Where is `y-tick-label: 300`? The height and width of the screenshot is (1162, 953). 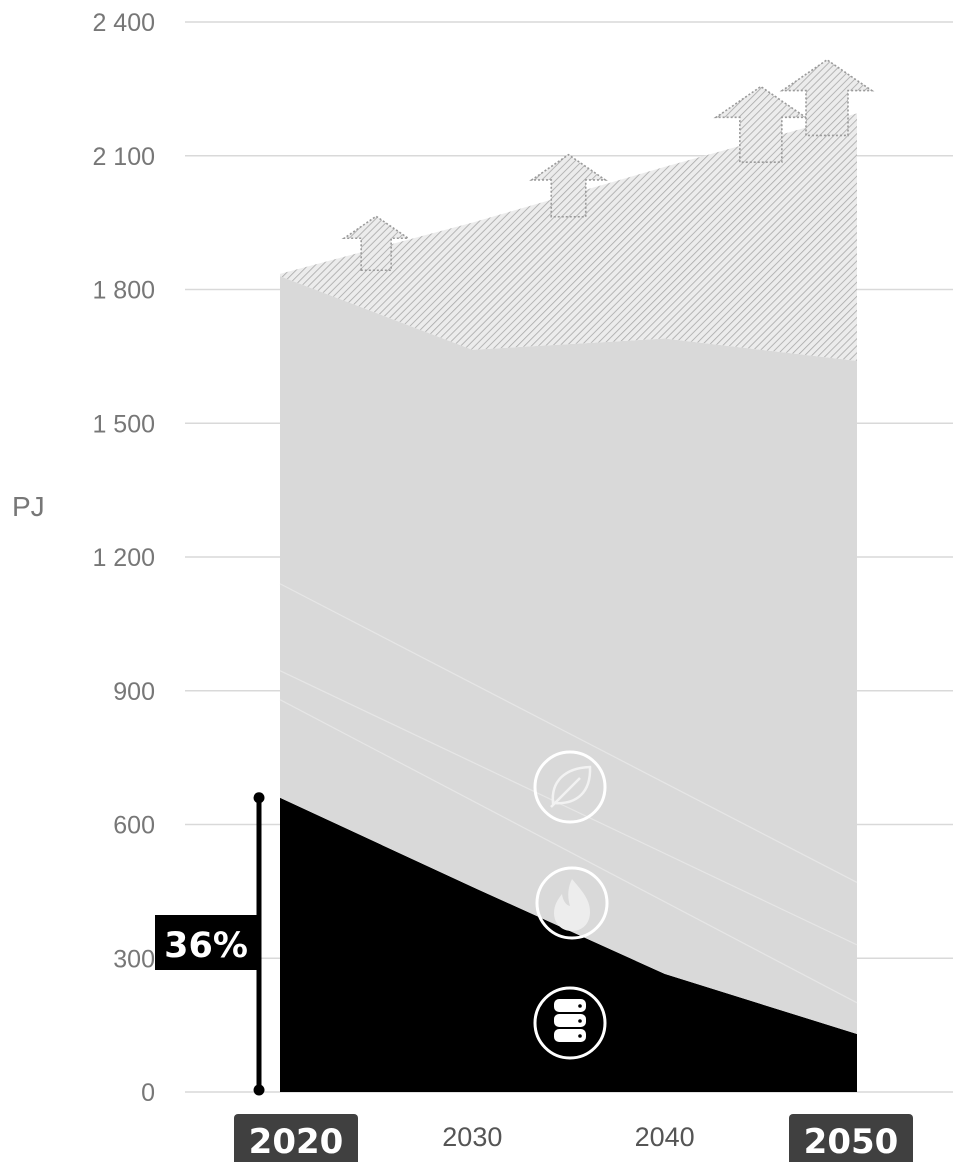 y-tick-label: 300 is located at coordinates (134, 959).